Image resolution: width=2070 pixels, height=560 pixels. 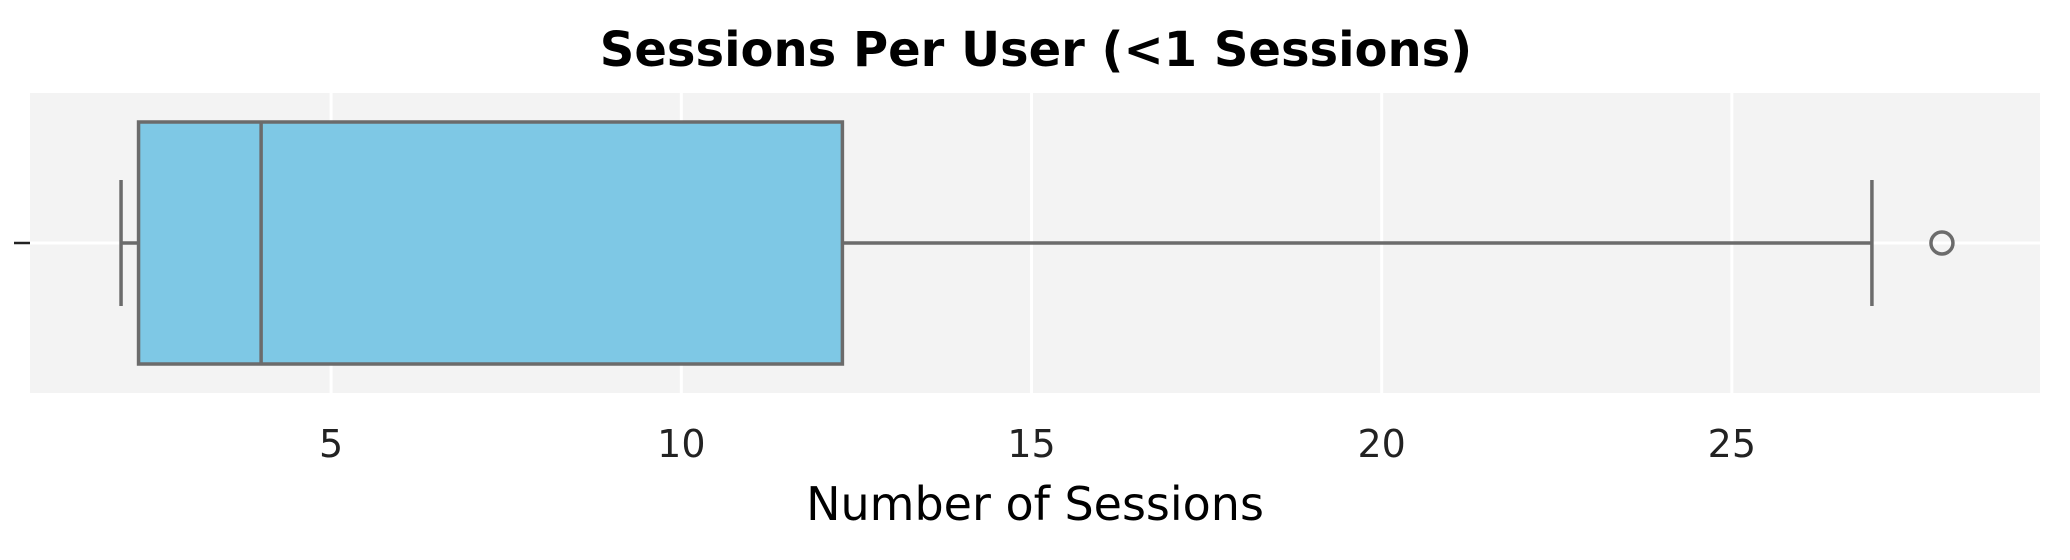 I want to click on outlier-point, so click(x=1942, y=243).